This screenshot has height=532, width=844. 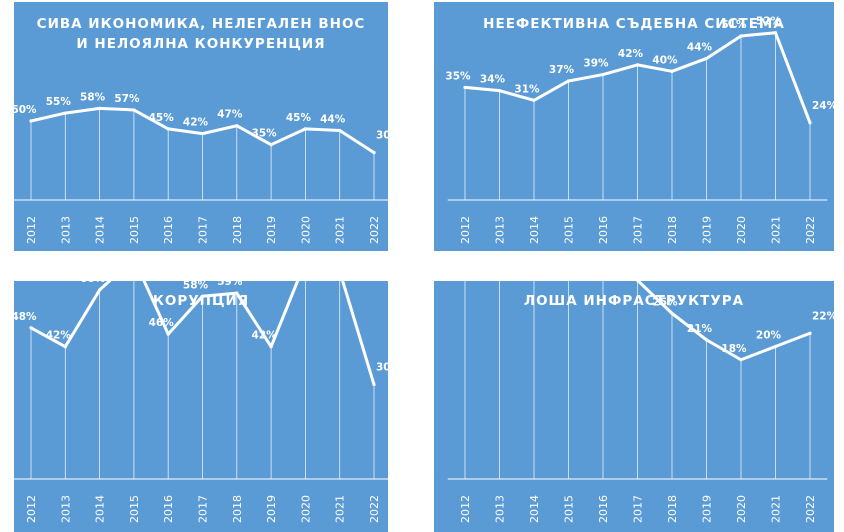 I want to click on data-label-2017: 58%, so click(x=196, y=286).